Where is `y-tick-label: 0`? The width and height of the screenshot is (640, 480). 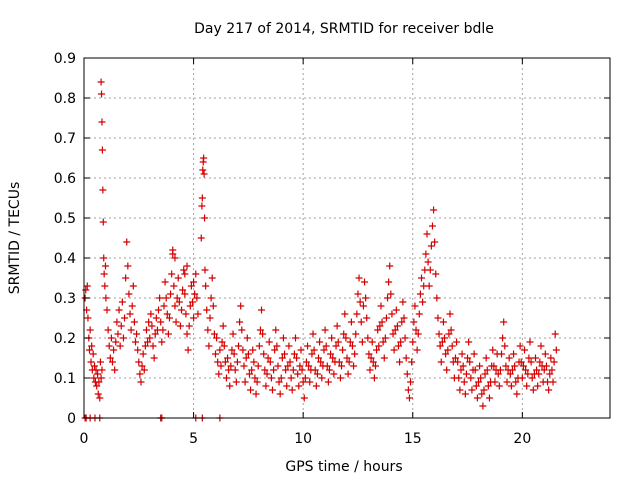 y-tick-label: 0 is located at coordinates (71, 419).